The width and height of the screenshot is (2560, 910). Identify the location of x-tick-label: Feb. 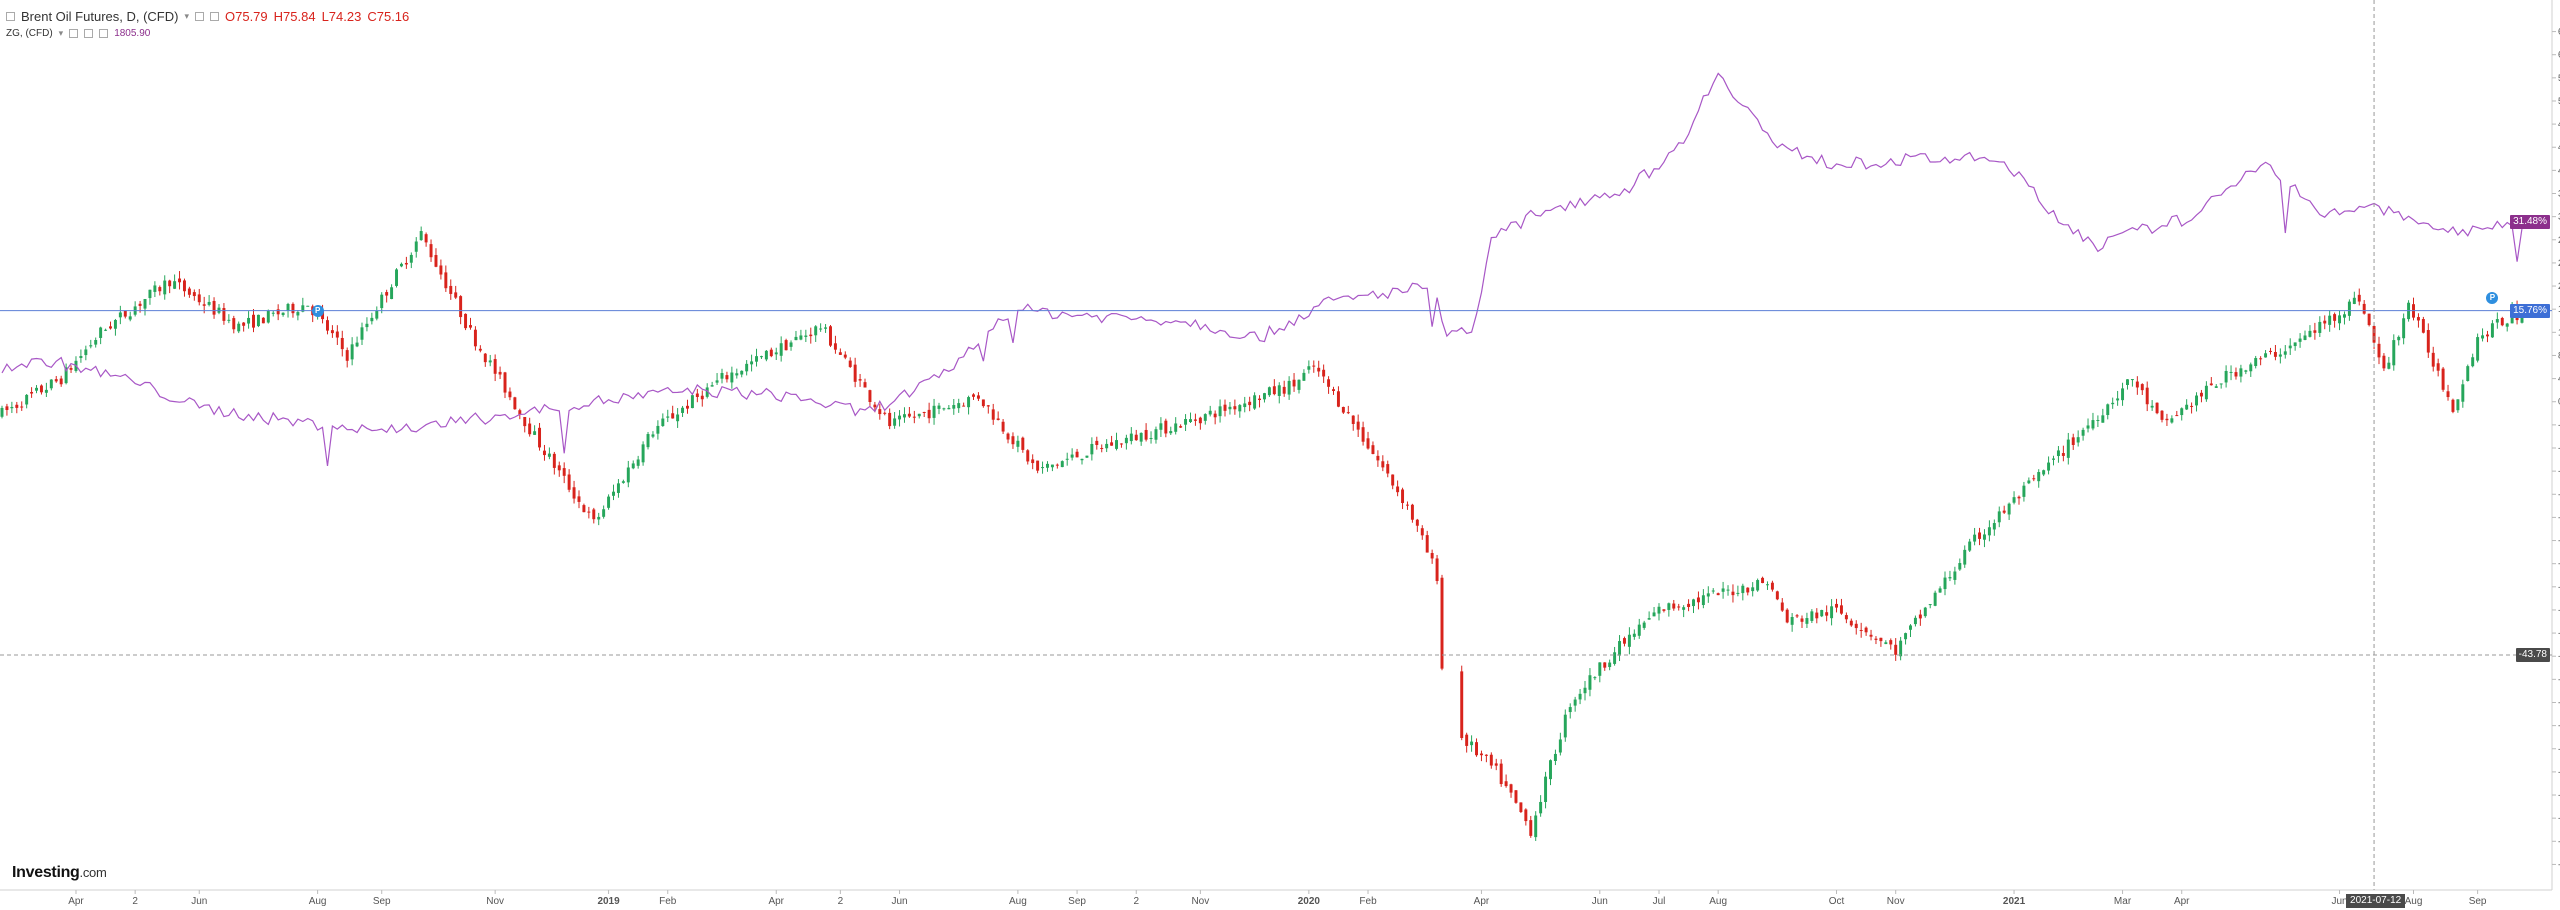
(668, 901).